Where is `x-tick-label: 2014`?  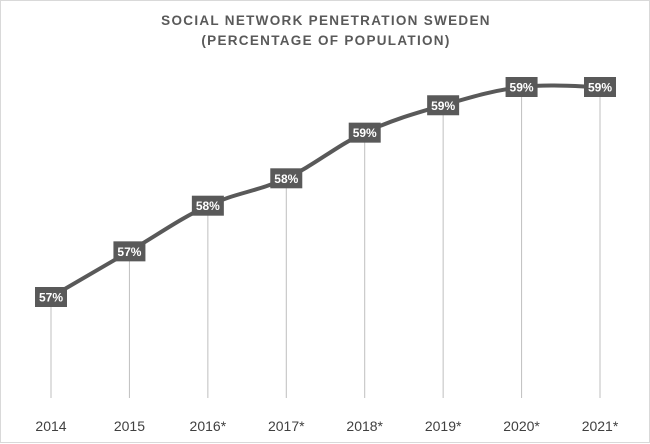
x-tick-label: 2014 is located at coordinates (50, 426).